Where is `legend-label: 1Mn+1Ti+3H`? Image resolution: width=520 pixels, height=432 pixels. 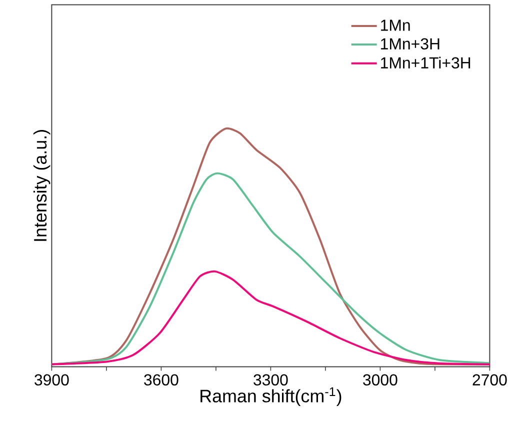 legend-label: 1Mn+1Ti+3H is located at coordinates (425, 62).